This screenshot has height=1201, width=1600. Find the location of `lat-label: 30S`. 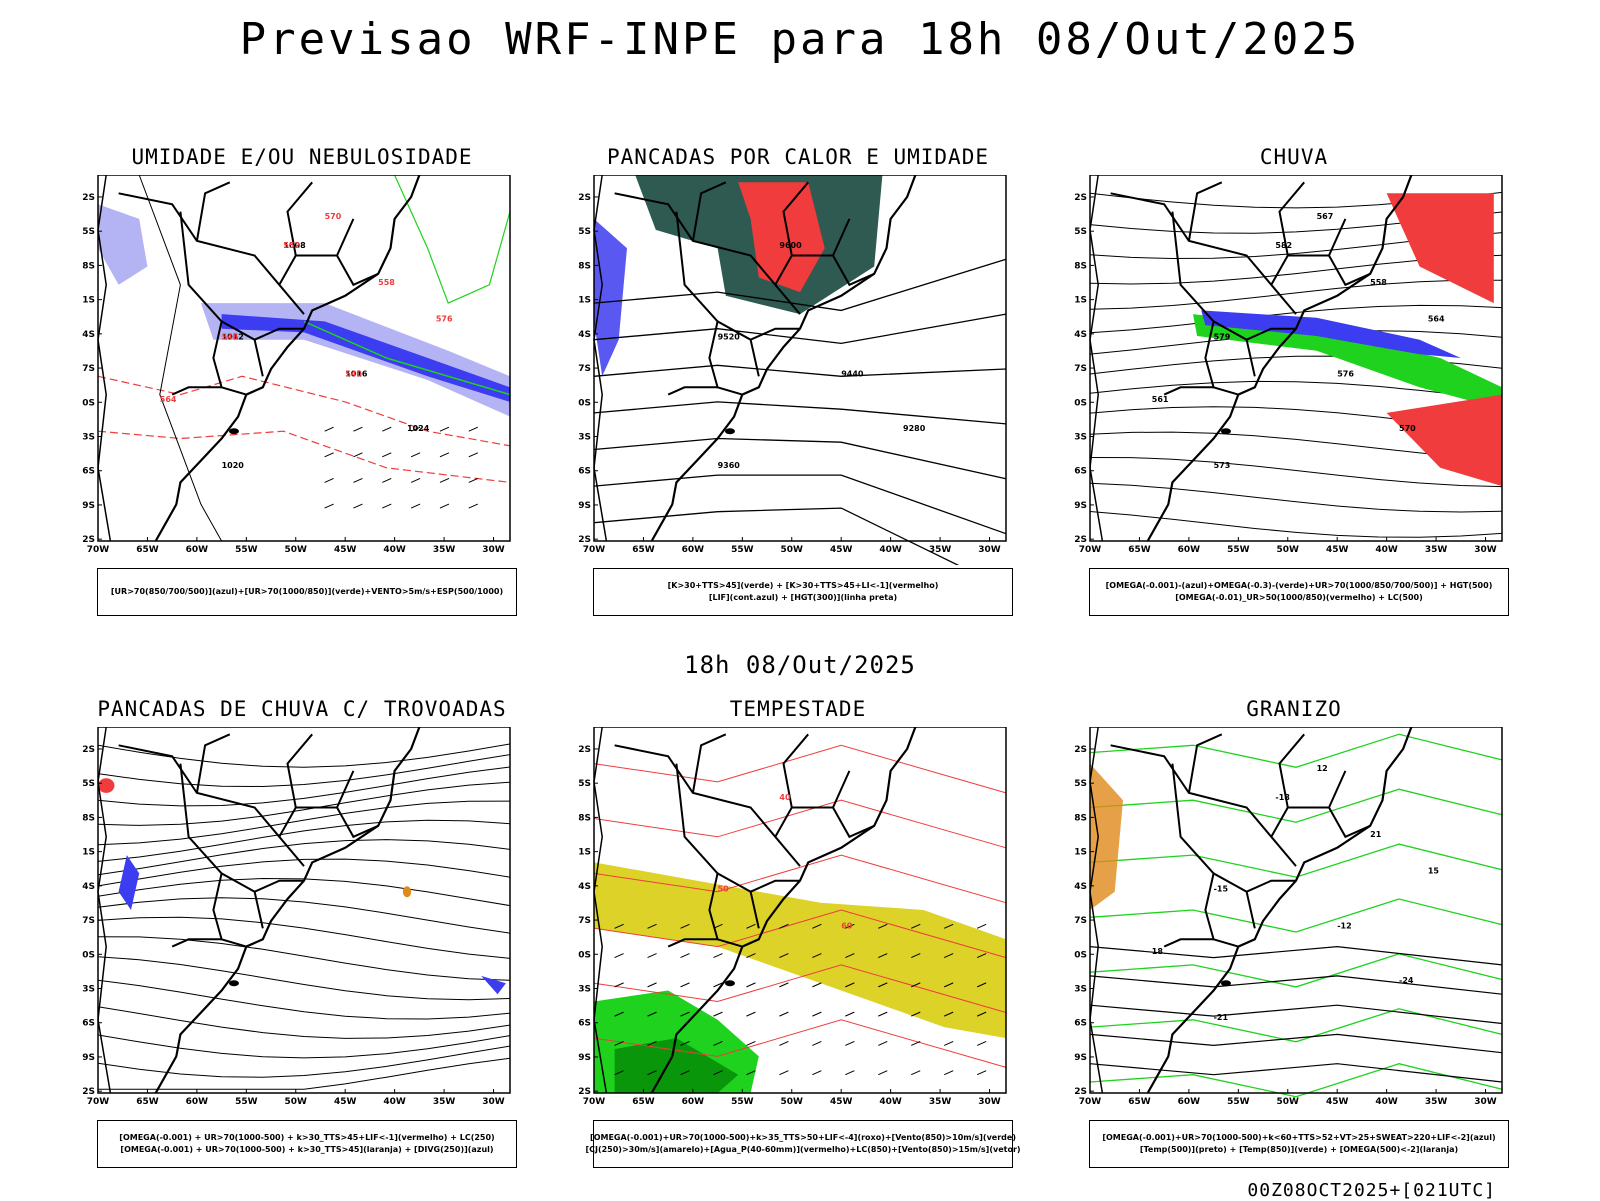

lat-label: 30S is located at coordinates (584, 955).